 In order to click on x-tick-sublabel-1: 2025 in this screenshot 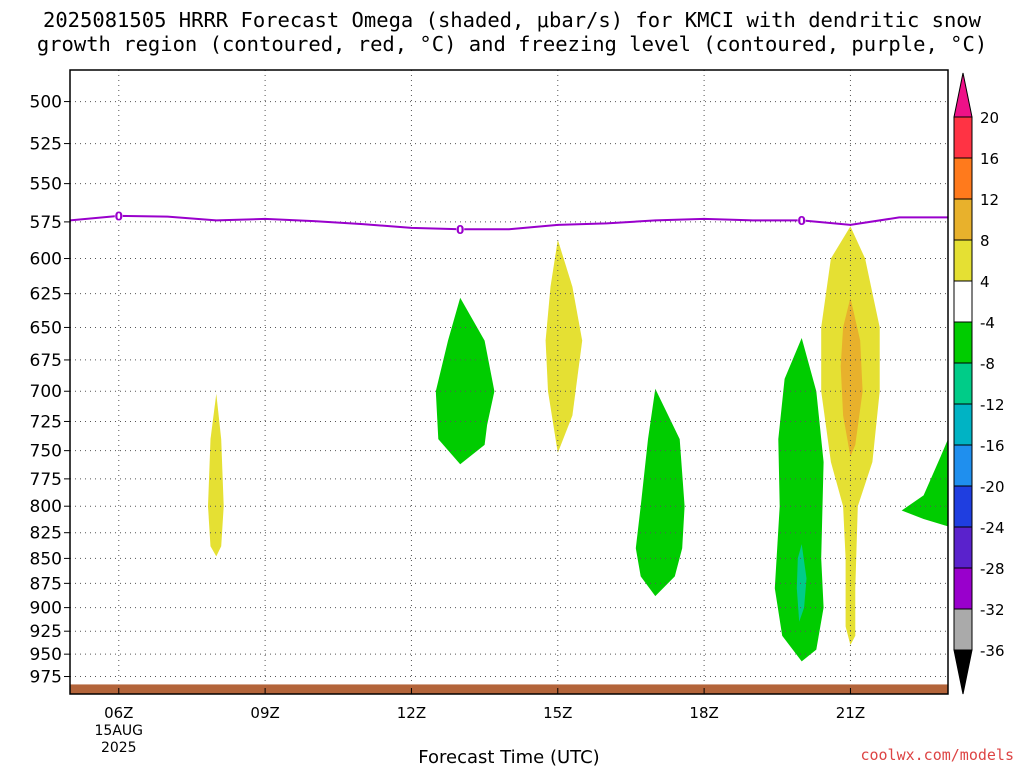, I will do `click(119, 748)`.